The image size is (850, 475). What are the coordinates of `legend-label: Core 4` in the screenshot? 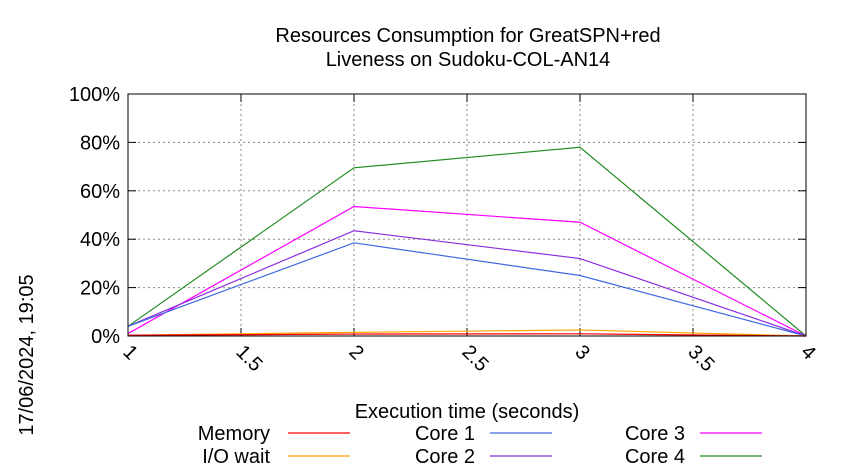 It's located at (655, 457).